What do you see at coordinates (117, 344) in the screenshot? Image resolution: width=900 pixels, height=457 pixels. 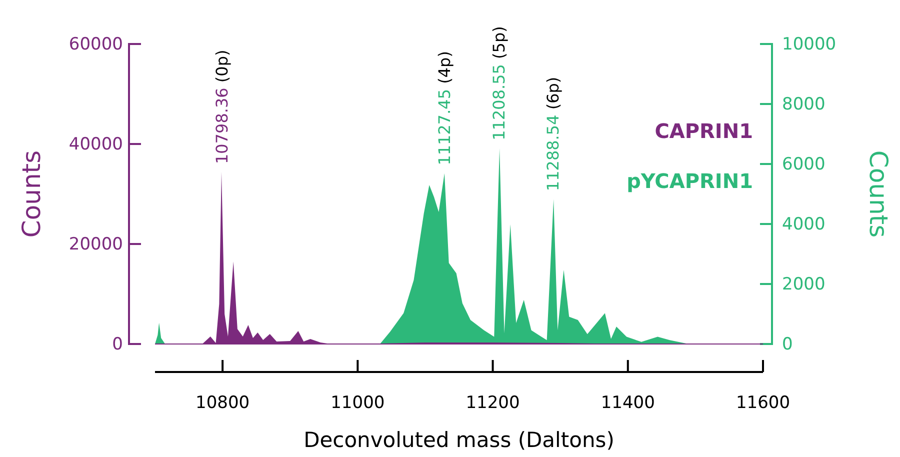 I see `y-tick-label: 0` at bounding box center [117, 344].